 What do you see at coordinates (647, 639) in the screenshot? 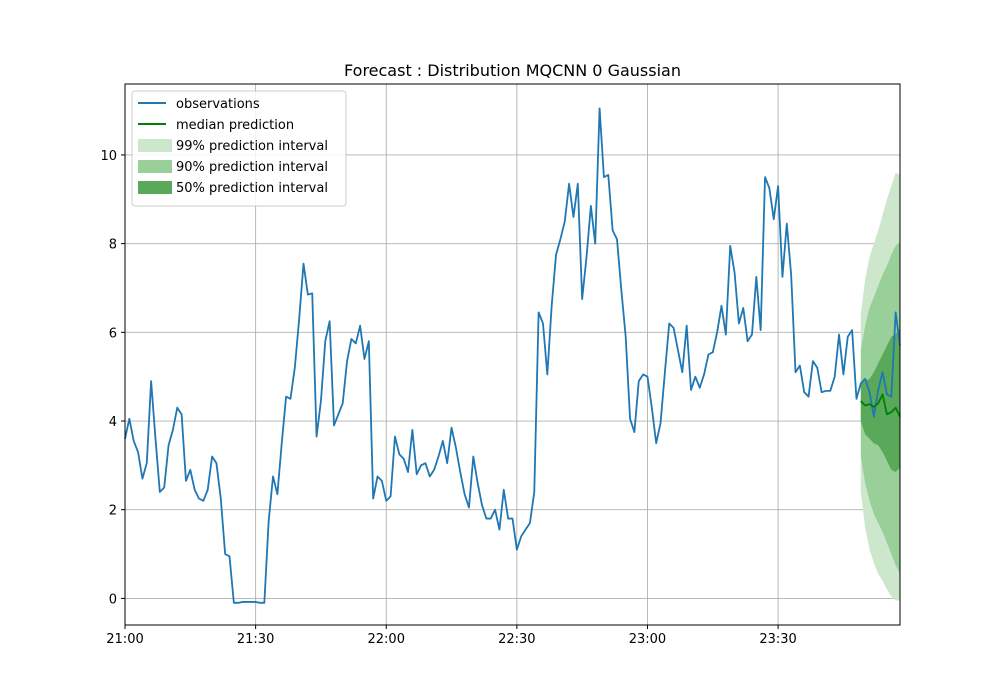
I see `x-tick-label: 23:00` at bounding box center [647, 639].